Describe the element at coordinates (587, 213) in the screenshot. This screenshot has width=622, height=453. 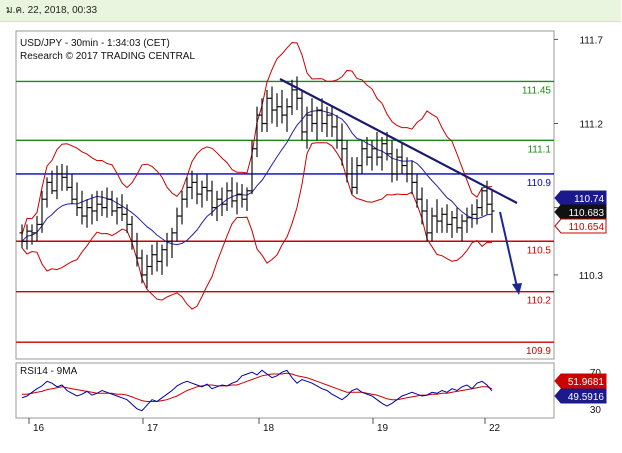
I see `price-tag-text: 110.683` at that location.